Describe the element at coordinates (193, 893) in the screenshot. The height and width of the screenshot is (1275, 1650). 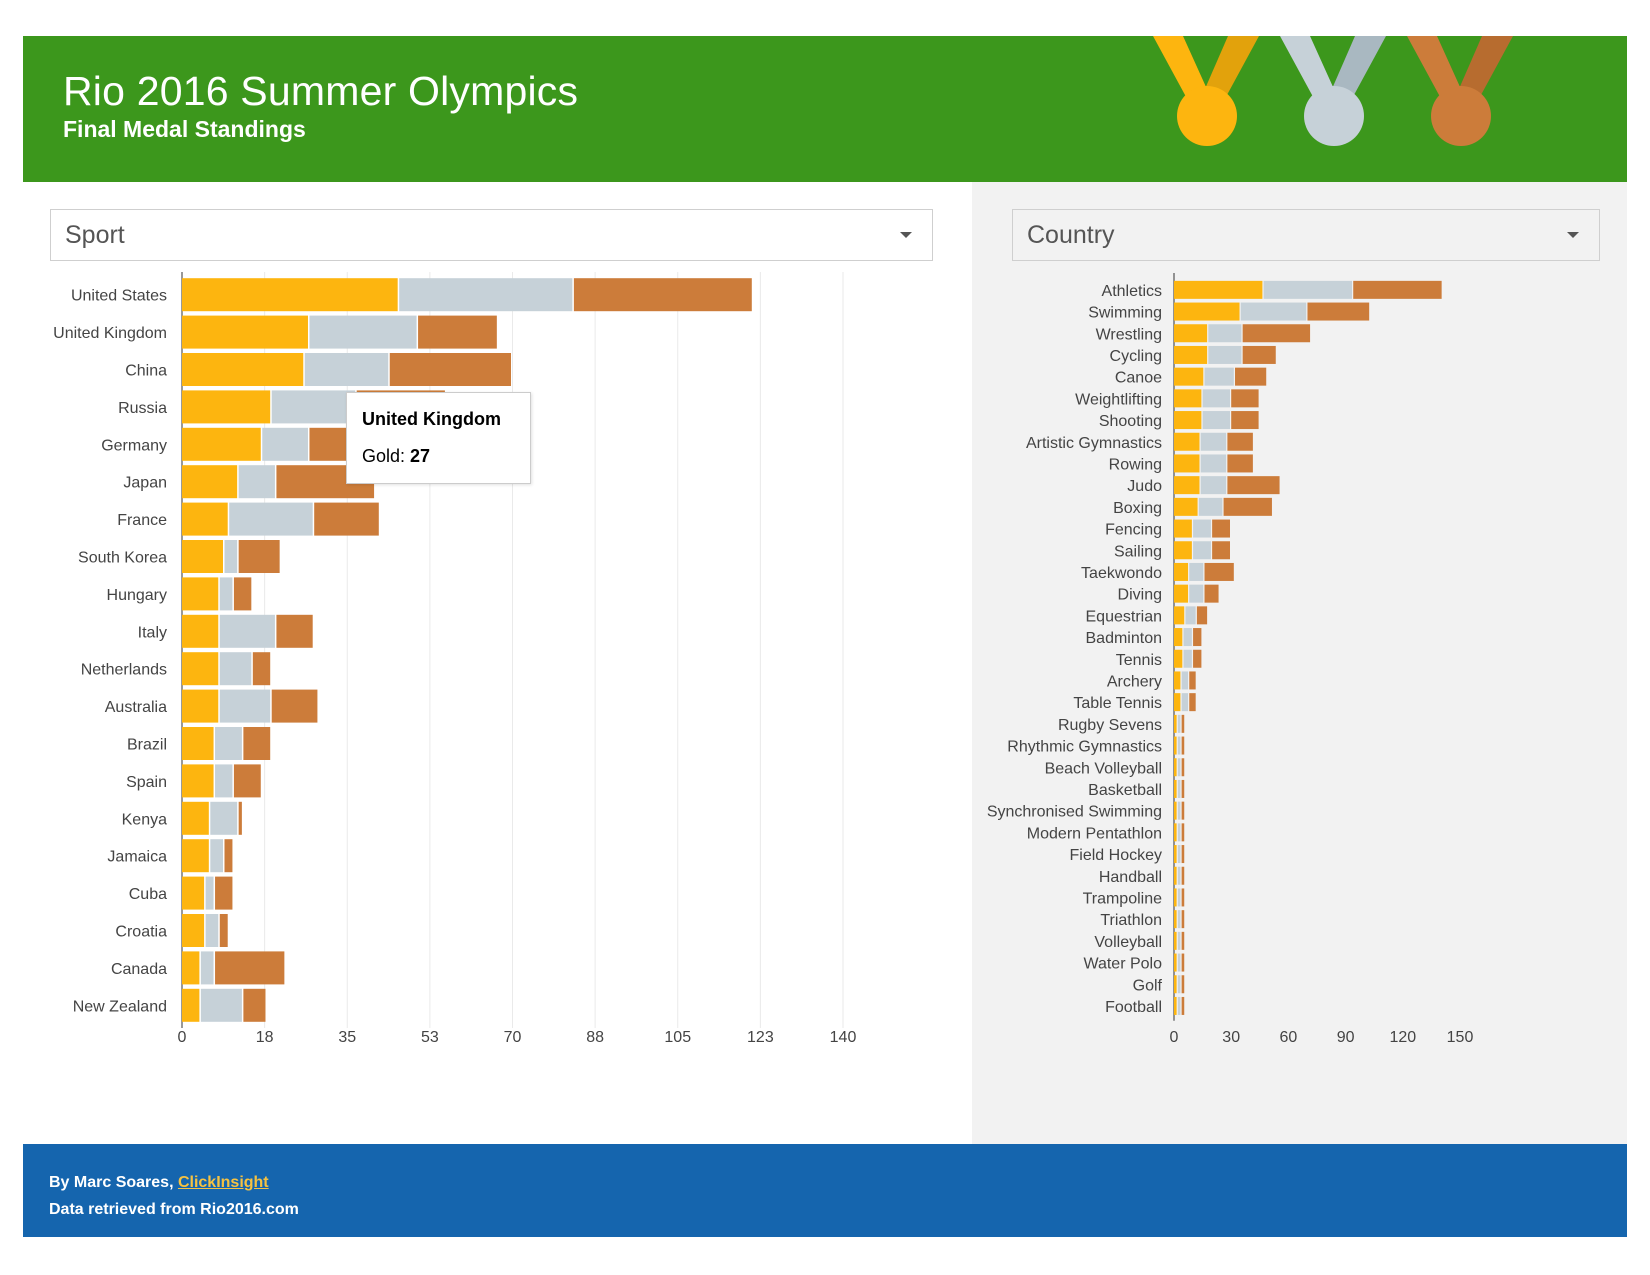
I see `bar-cuba-gold` at that location.